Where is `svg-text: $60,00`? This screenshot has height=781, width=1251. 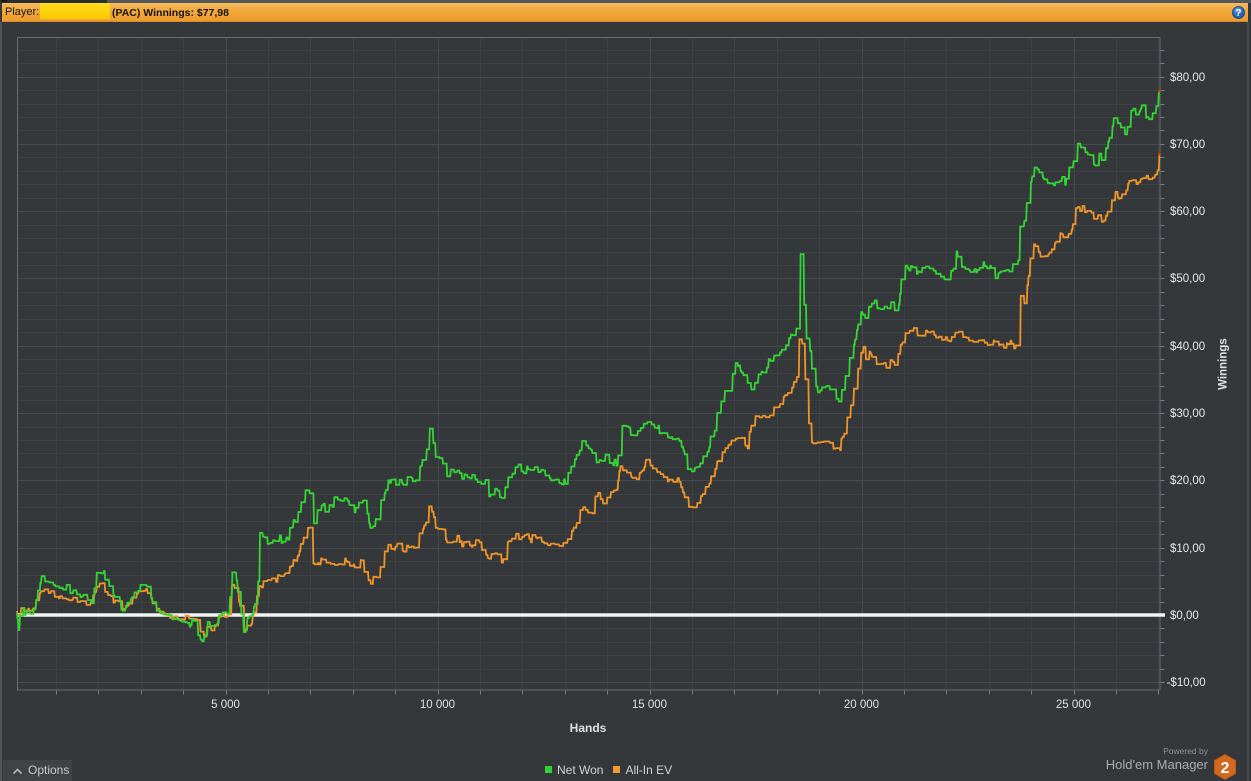 svg-text: $60,00 is located at coordinates (1187, 212).